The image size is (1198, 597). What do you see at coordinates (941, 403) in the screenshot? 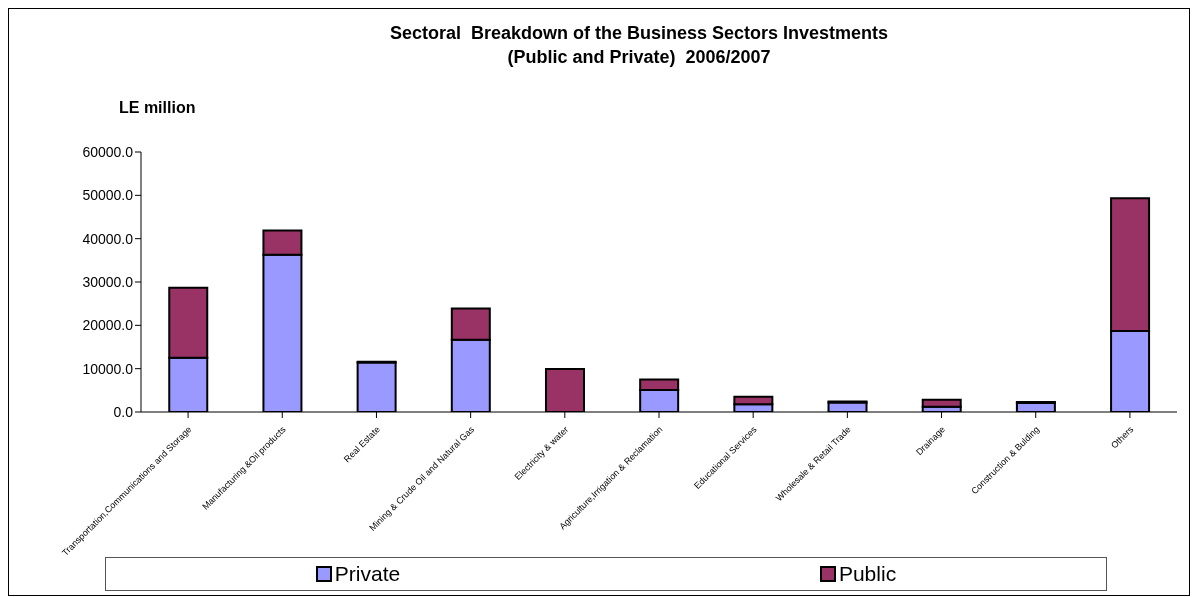
I see `bar` at bounding box center [941, 403].